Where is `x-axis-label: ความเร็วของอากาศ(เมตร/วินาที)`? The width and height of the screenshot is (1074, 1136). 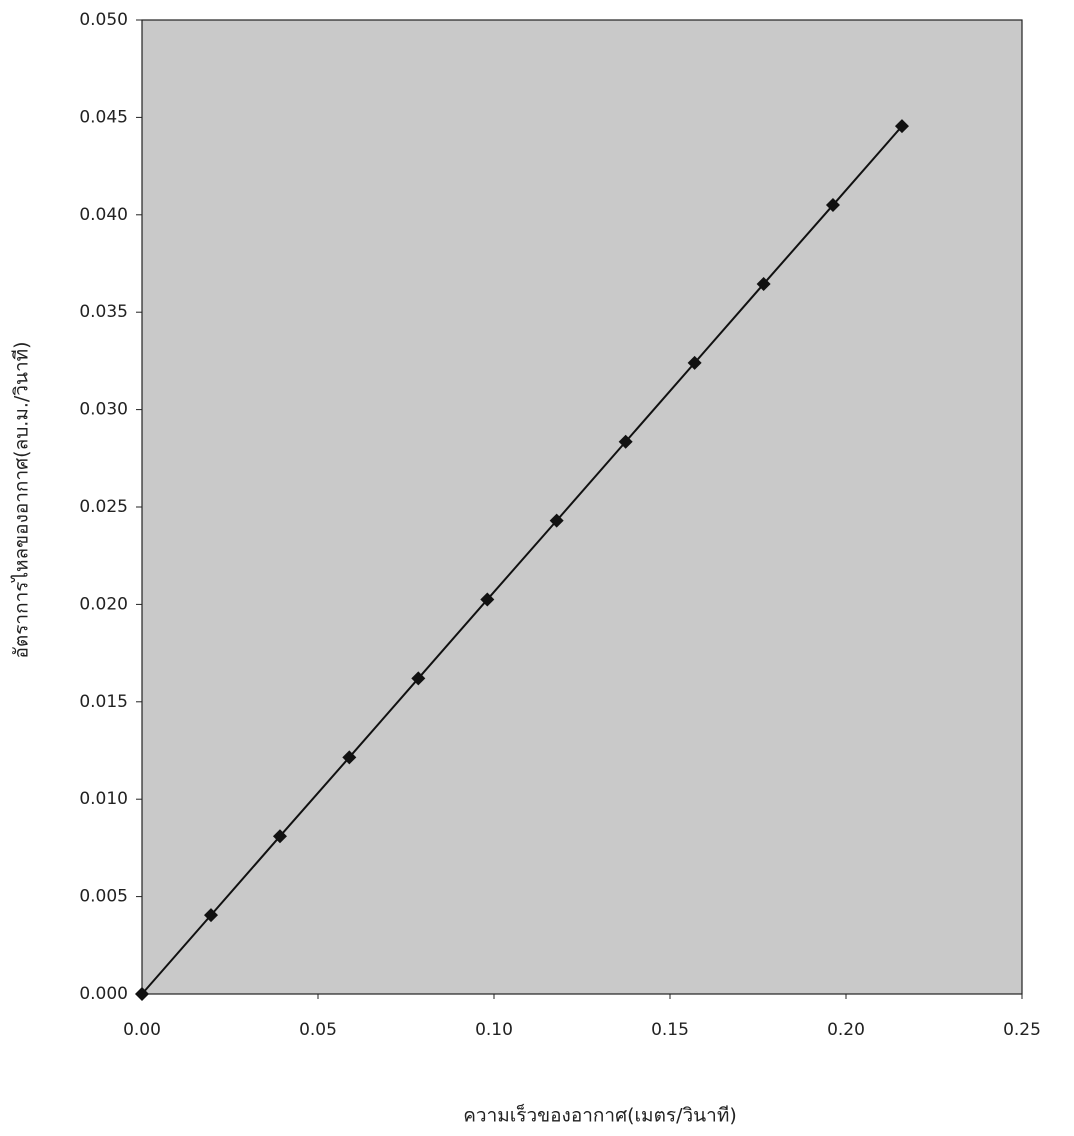 x-axis-label: ความเร็วของอากาศ(เมตร/วินาที) is located at coordinates (600, 1115).